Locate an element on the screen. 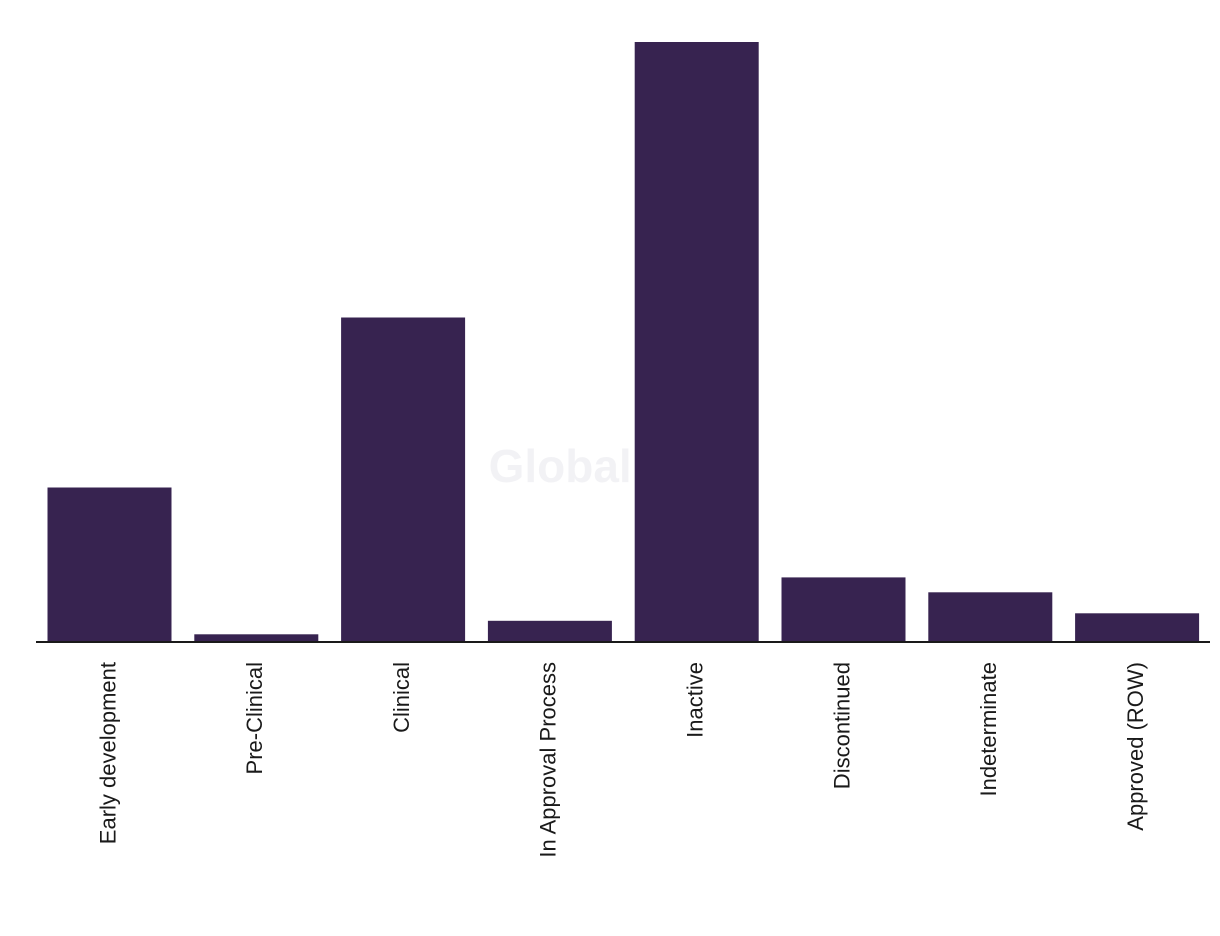 This screenshot has height=936, width=1220. x-tick-label: Pre-Clinical is located at coordinates (254, 718).